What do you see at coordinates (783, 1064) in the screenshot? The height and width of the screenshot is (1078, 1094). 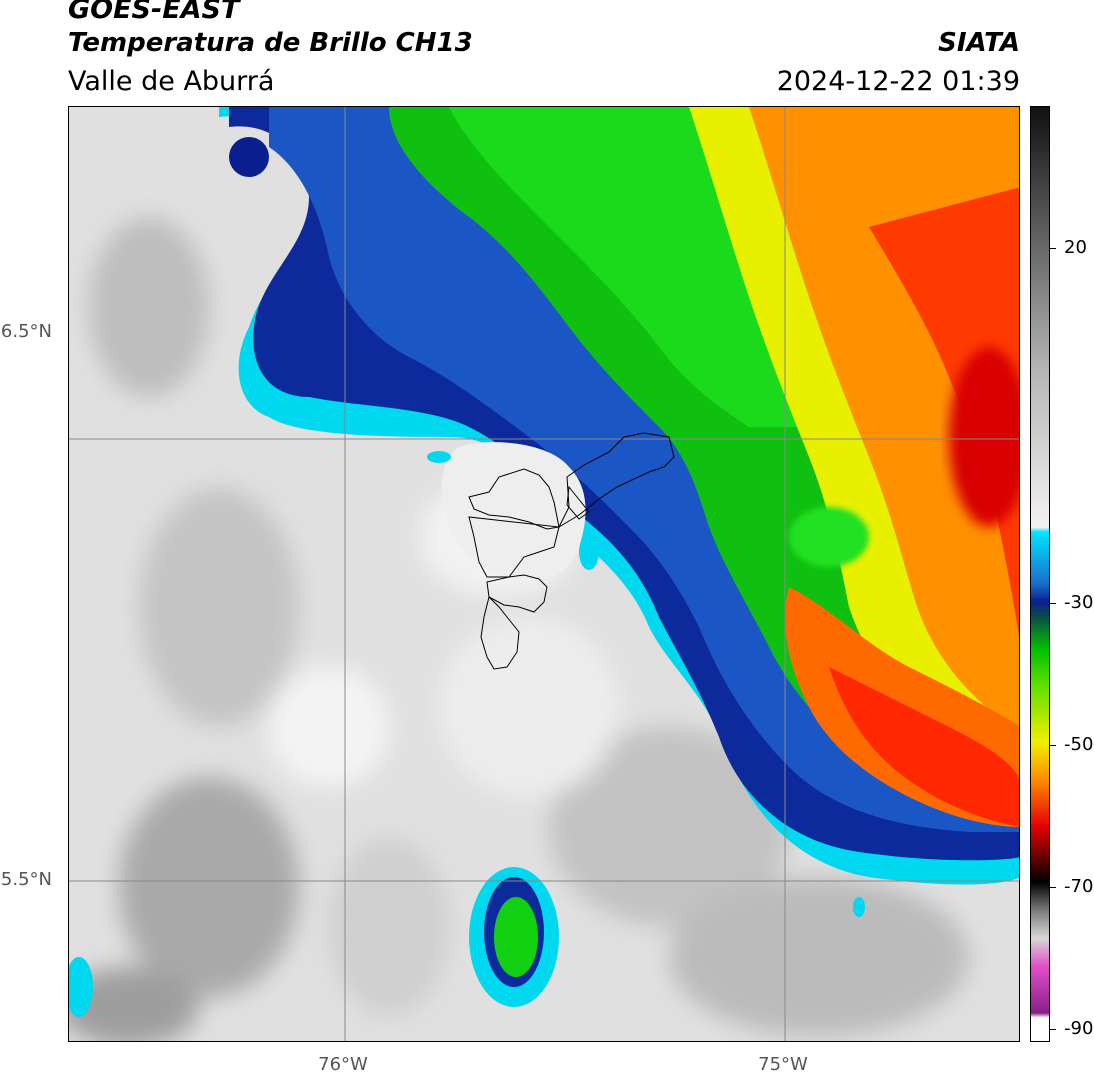 I see `lon-label-75W: 75°W` at bounding box center [783, 1064].